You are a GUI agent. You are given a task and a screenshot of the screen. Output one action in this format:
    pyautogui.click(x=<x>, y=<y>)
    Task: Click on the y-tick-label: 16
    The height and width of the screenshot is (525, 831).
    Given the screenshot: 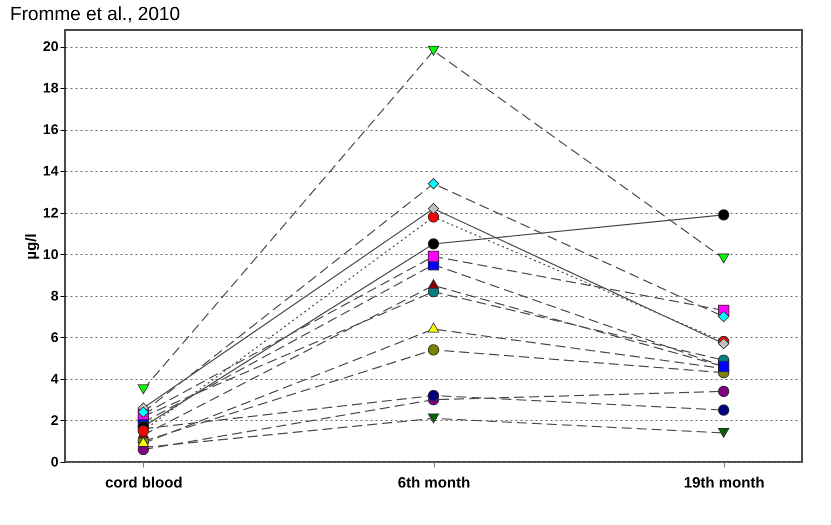 What is the action you would take?
    pyautogui.click(x=50, y=129)
    